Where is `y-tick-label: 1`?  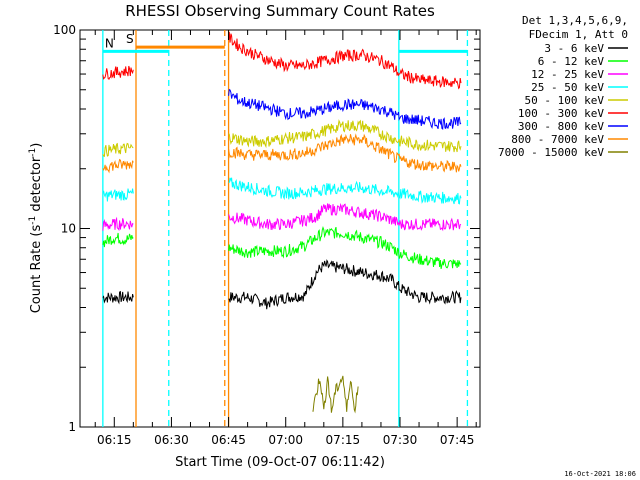 y-tick-label: 1 is located at coordinates (72, 427).